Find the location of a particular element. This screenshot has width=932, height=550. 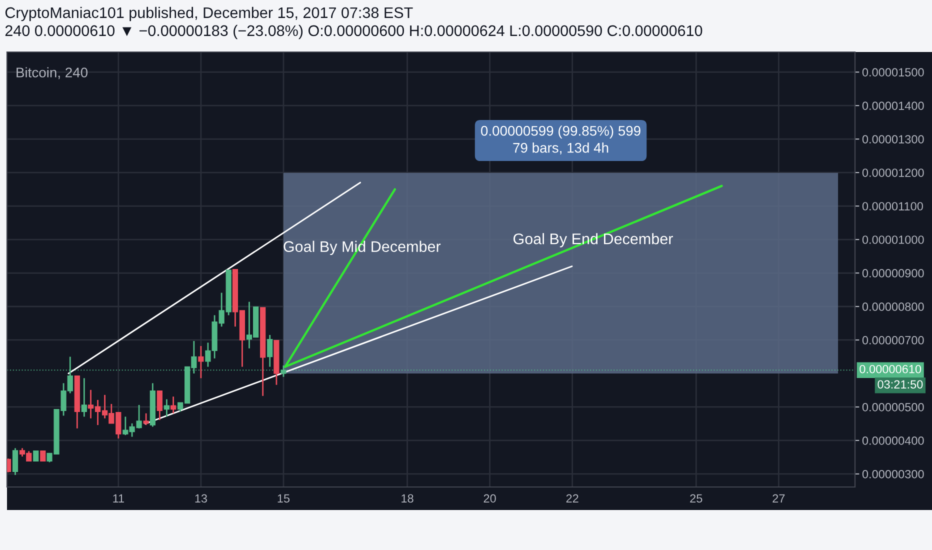

y-tick-label: 0.00000300 is located at coordinates (893, 474).